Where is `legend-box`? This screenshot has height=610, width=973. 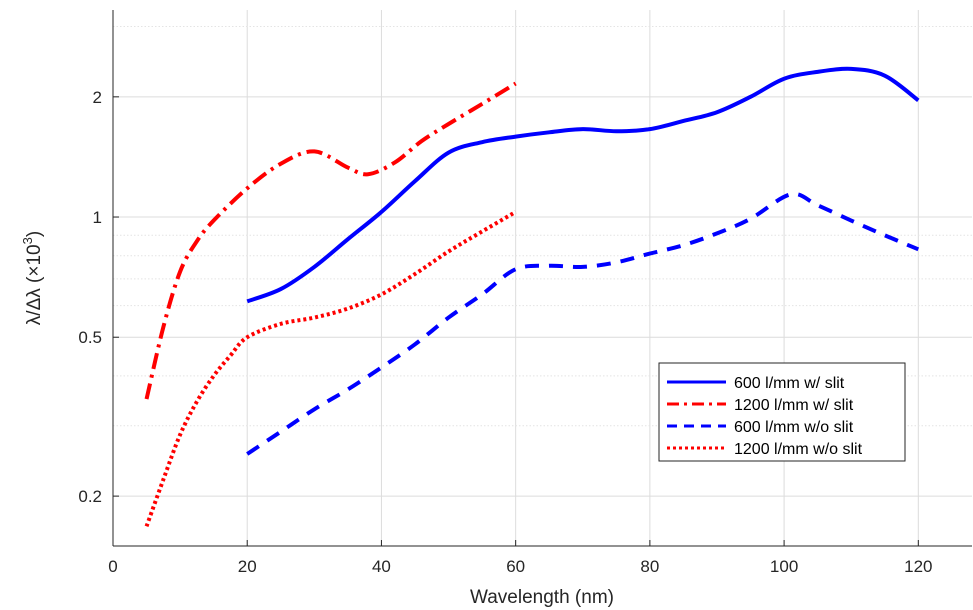 legend-box is located at coordinates (782, 412).